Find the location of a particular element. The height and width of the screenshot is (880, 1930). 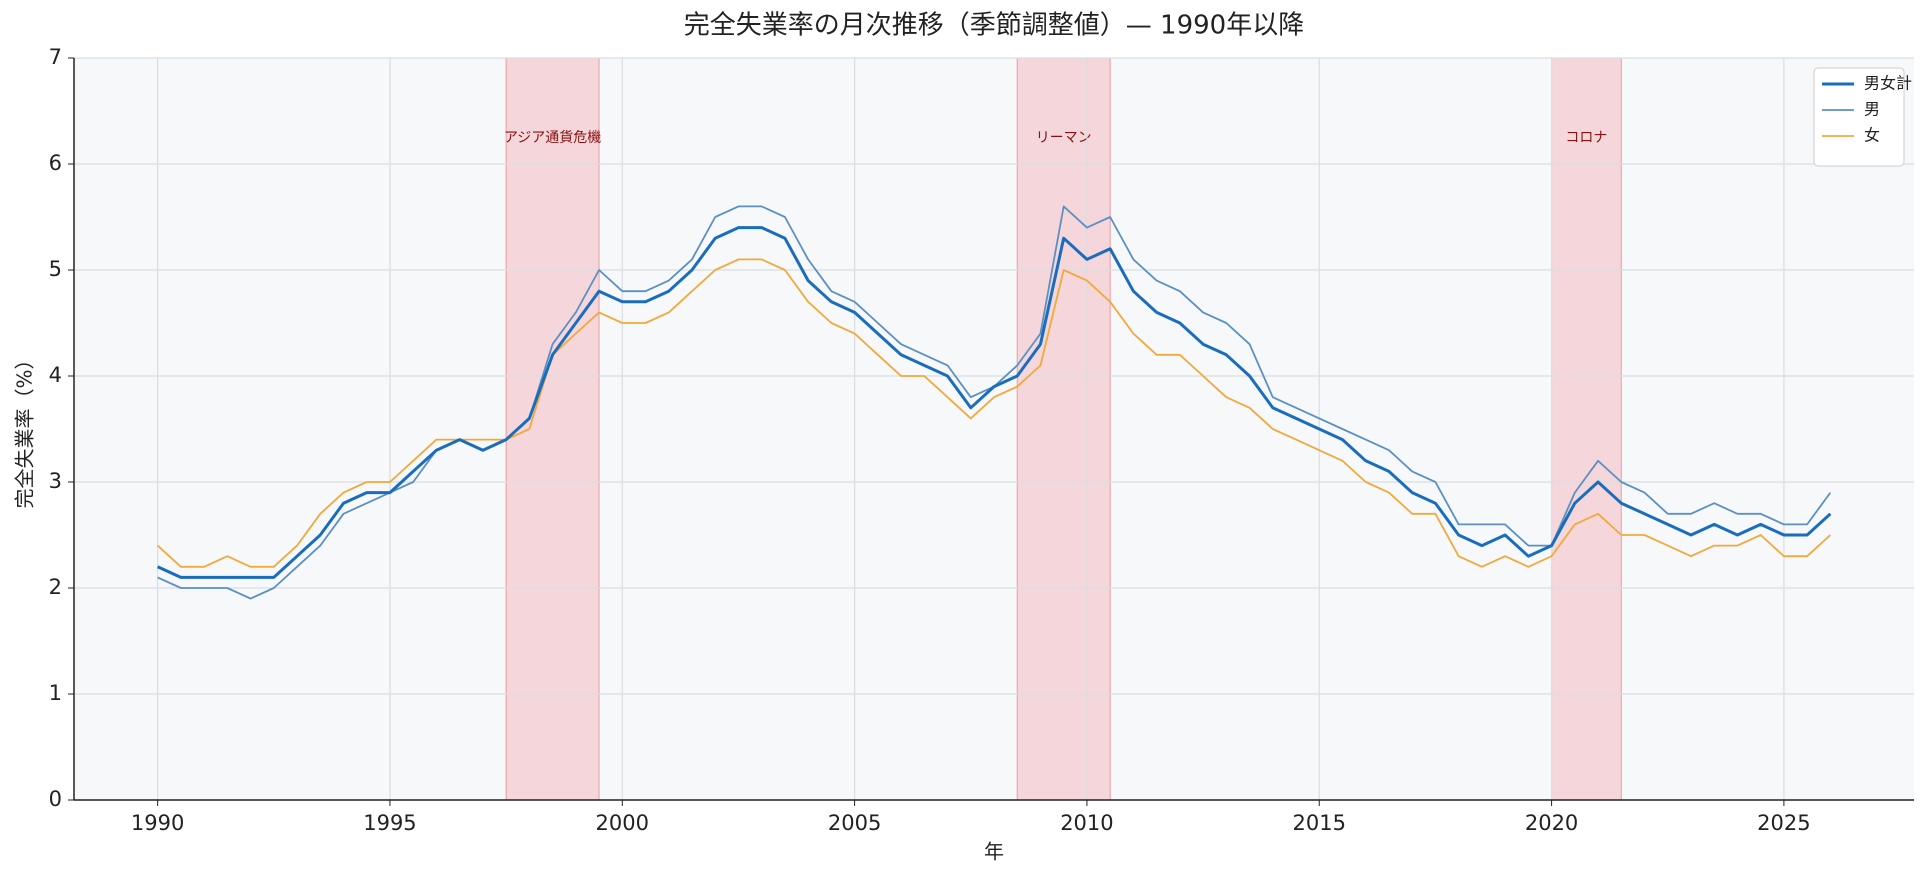

legend-box is located at coordinates (1859, 117).